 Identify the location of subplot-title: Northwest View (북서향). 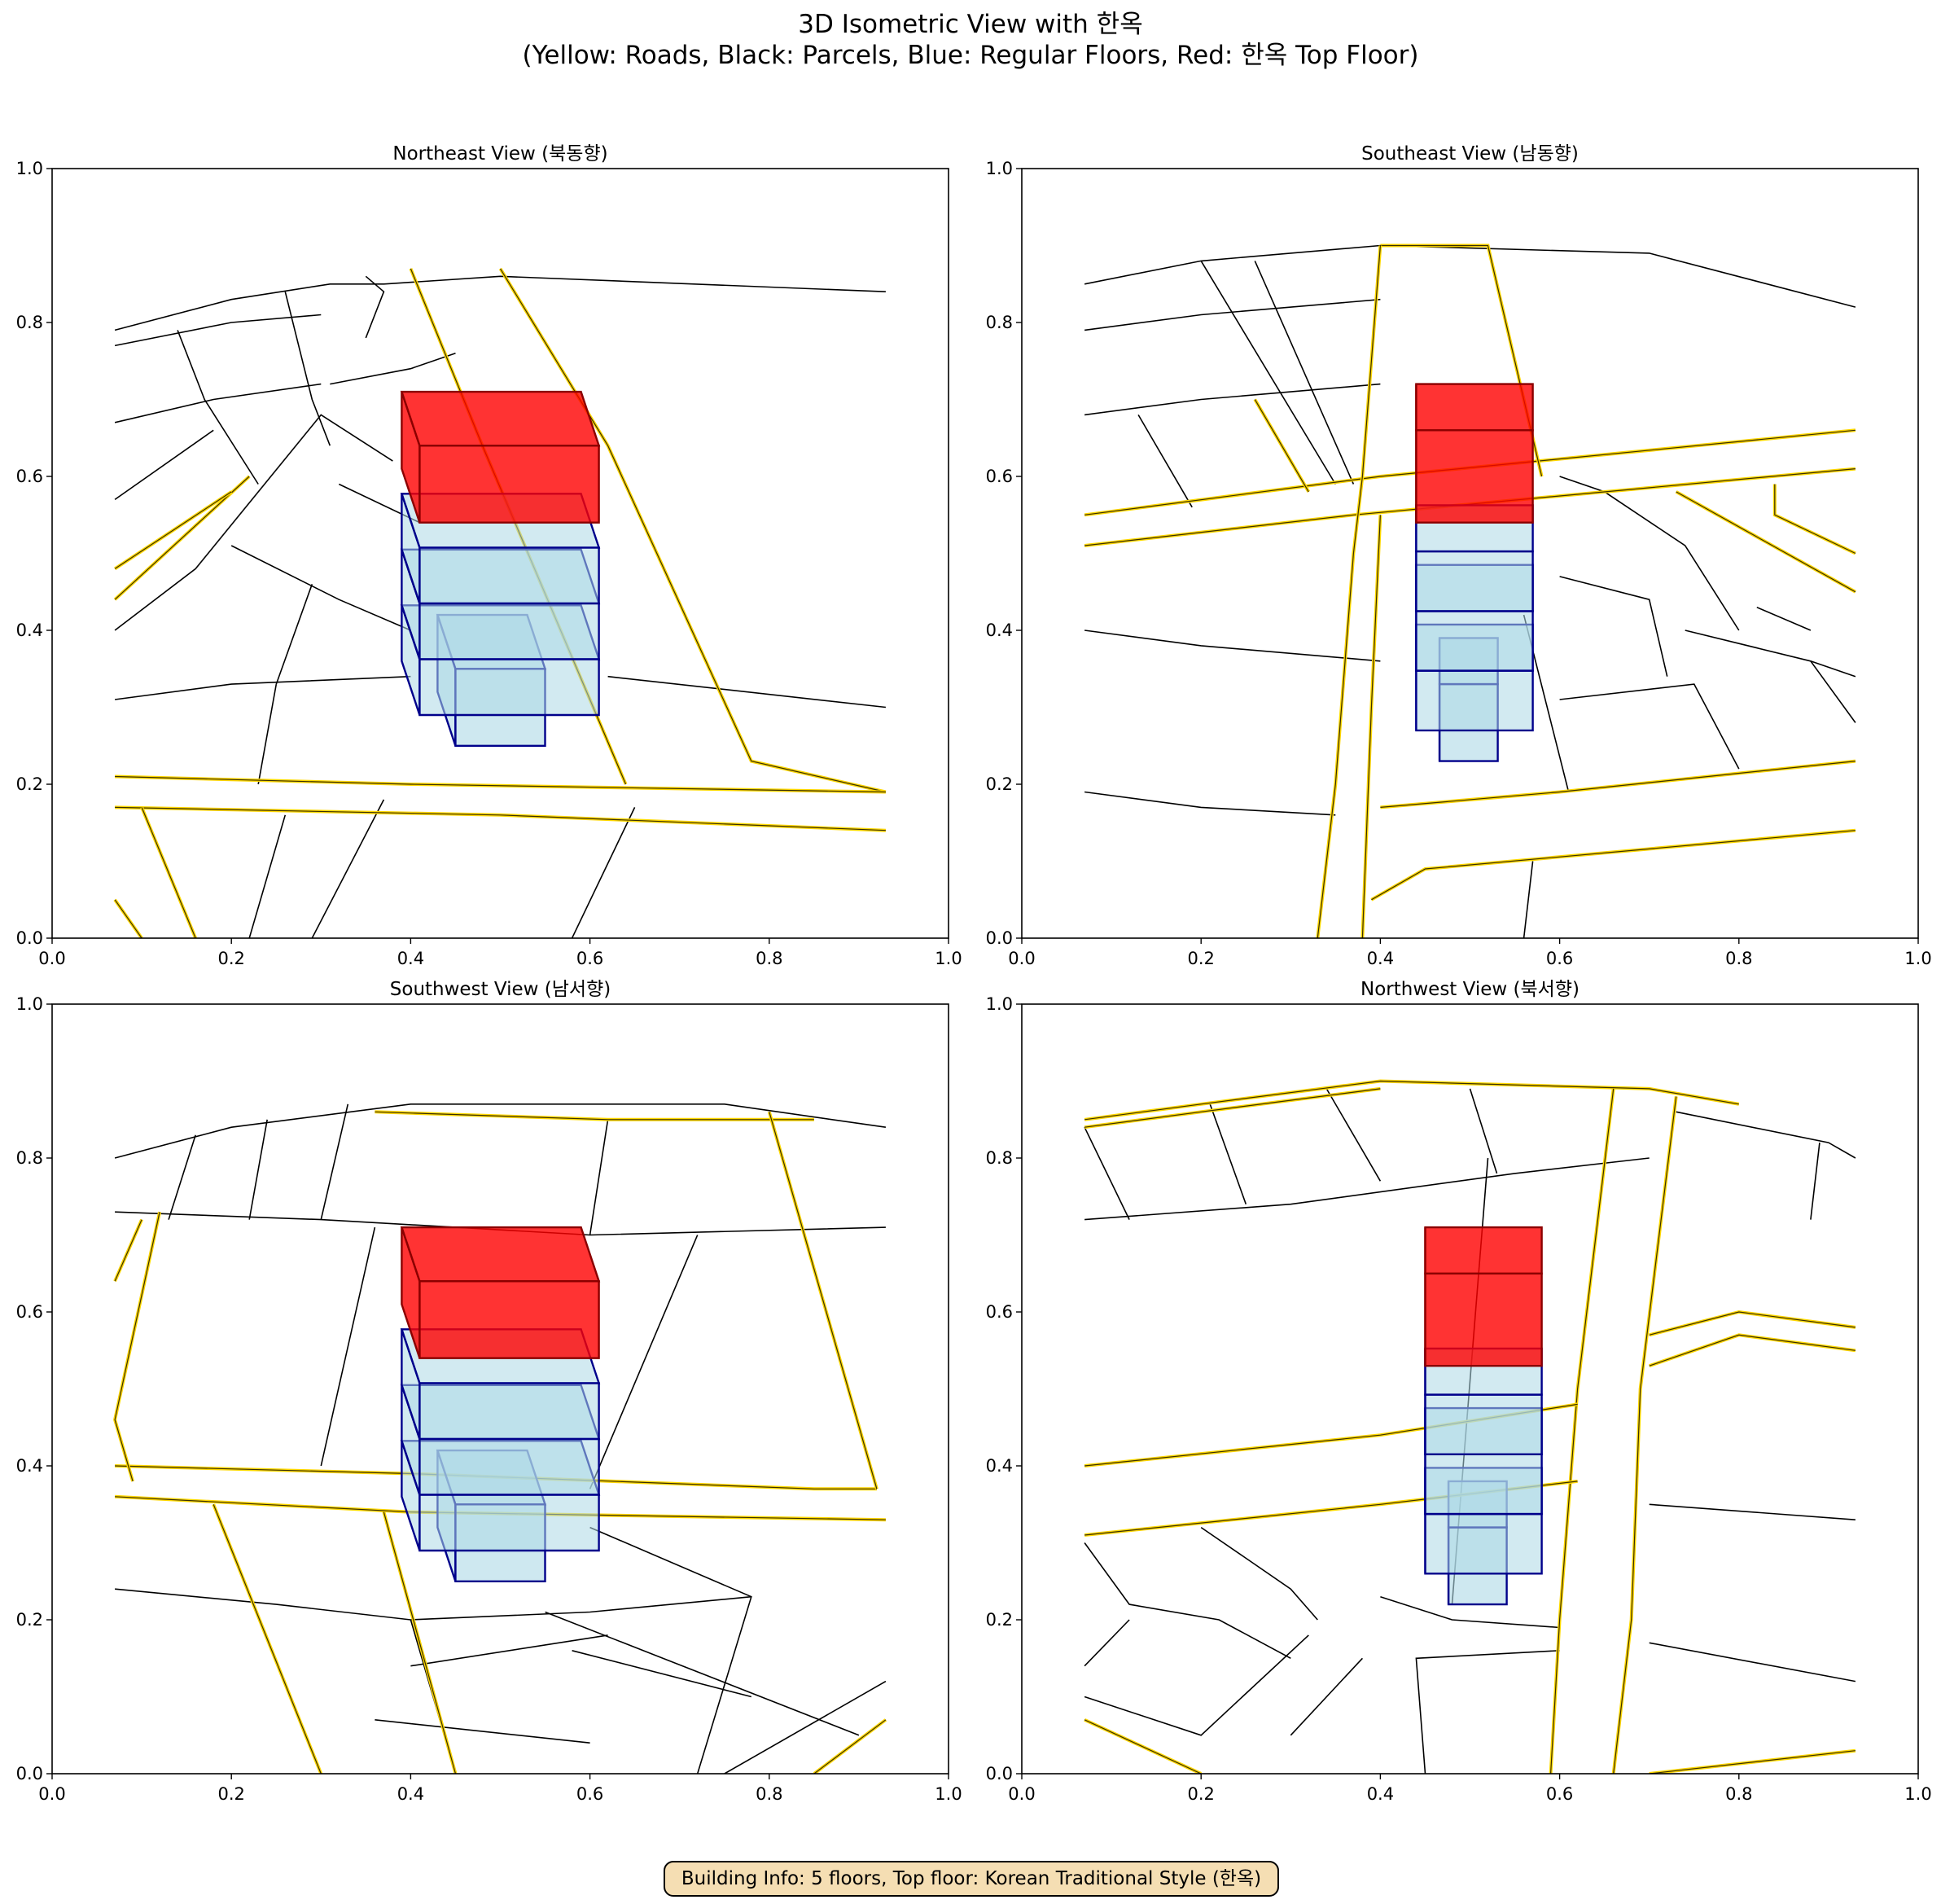
(1470, 989).